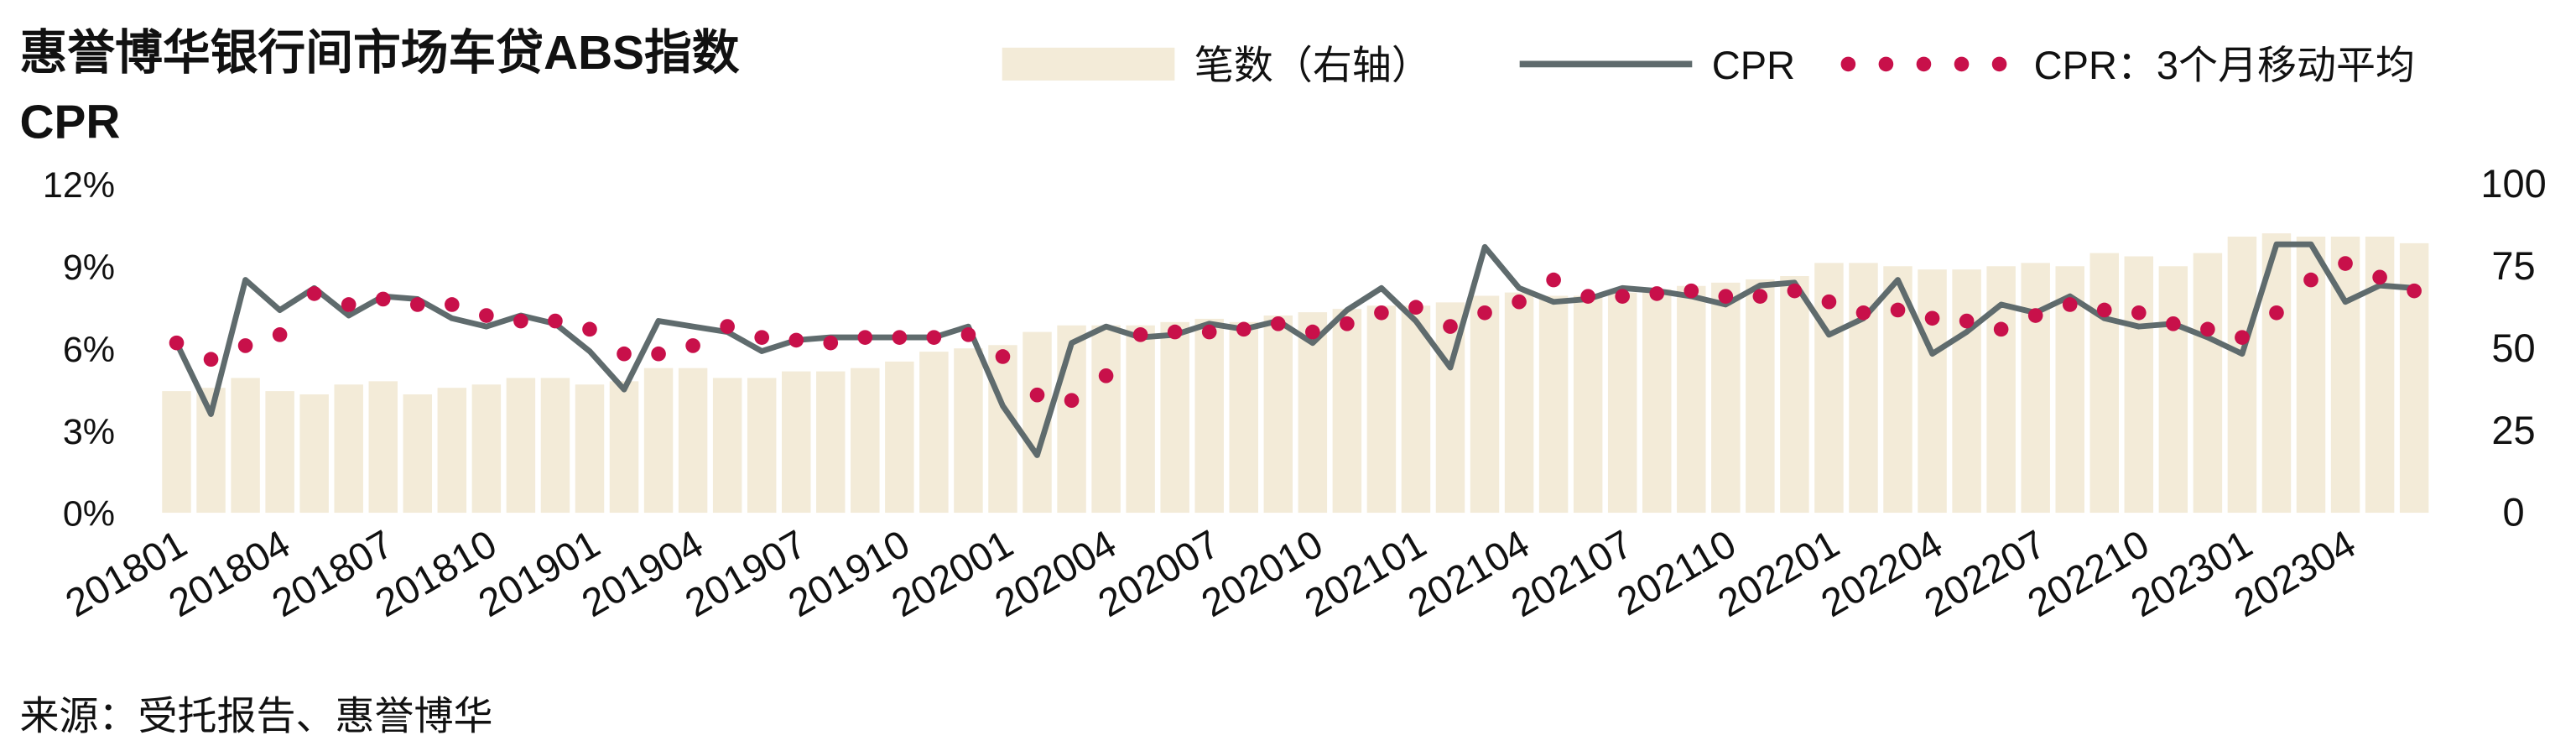 This screenshot has width=2576, height=751. I want to click on y-axis-label: CPR, so click(70, 122).